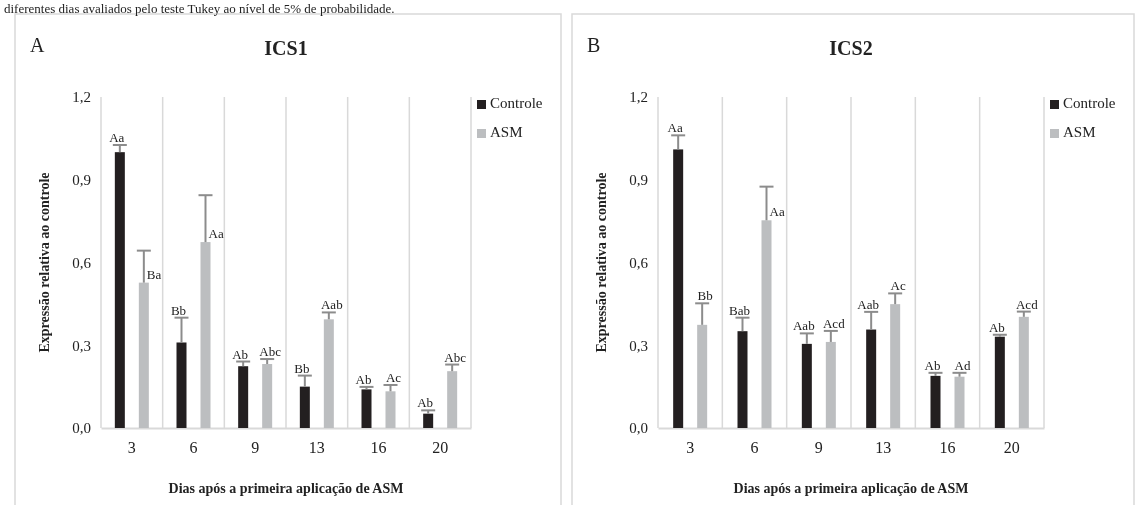  Describe the element at coordinates (962, 365) in the screenshot. I see `data-label: Ad` at that location.